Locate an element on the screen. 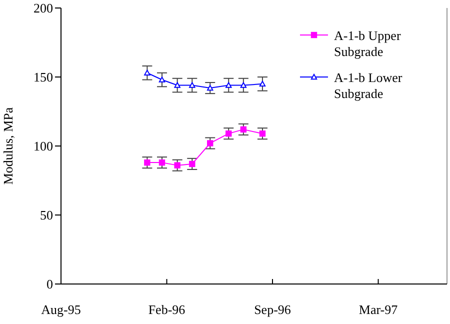 Image resolution: width=450 pixels, height=324 pixels. y-tick-label: 150 is located at coordinates (43, 77).